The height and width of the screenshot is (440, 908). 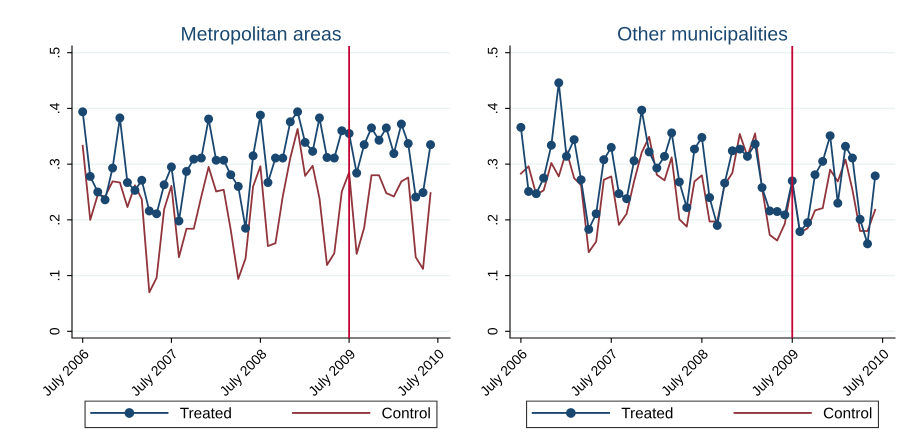 I want to click on chart-title: Metropolitan areas, so click(x=261, y=35).